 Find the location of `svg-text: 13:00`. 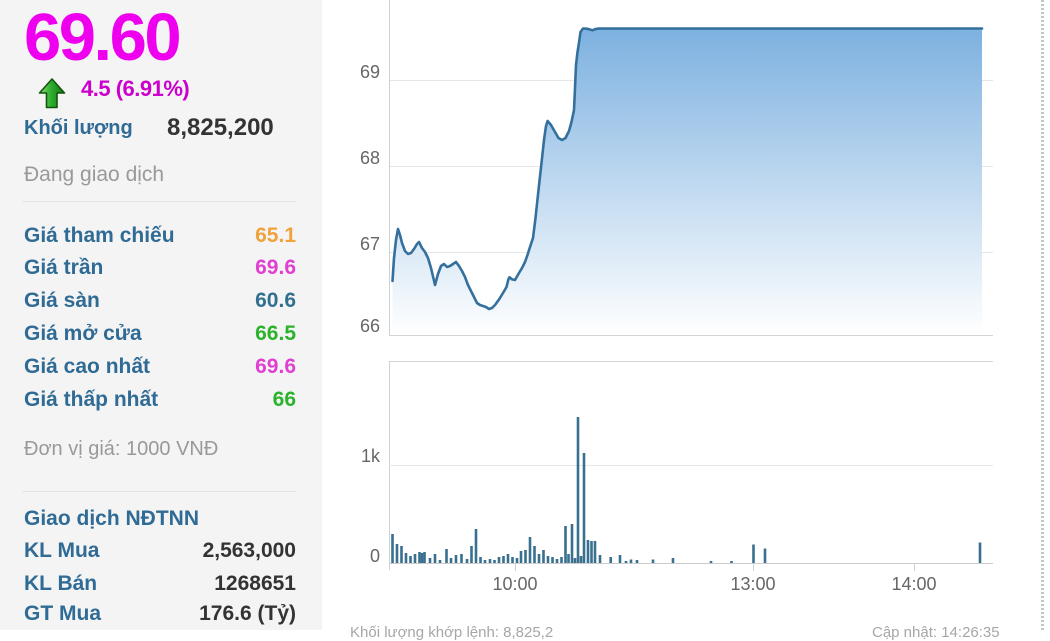

svg-text: 13:00 is located at coordinates (752, 584).